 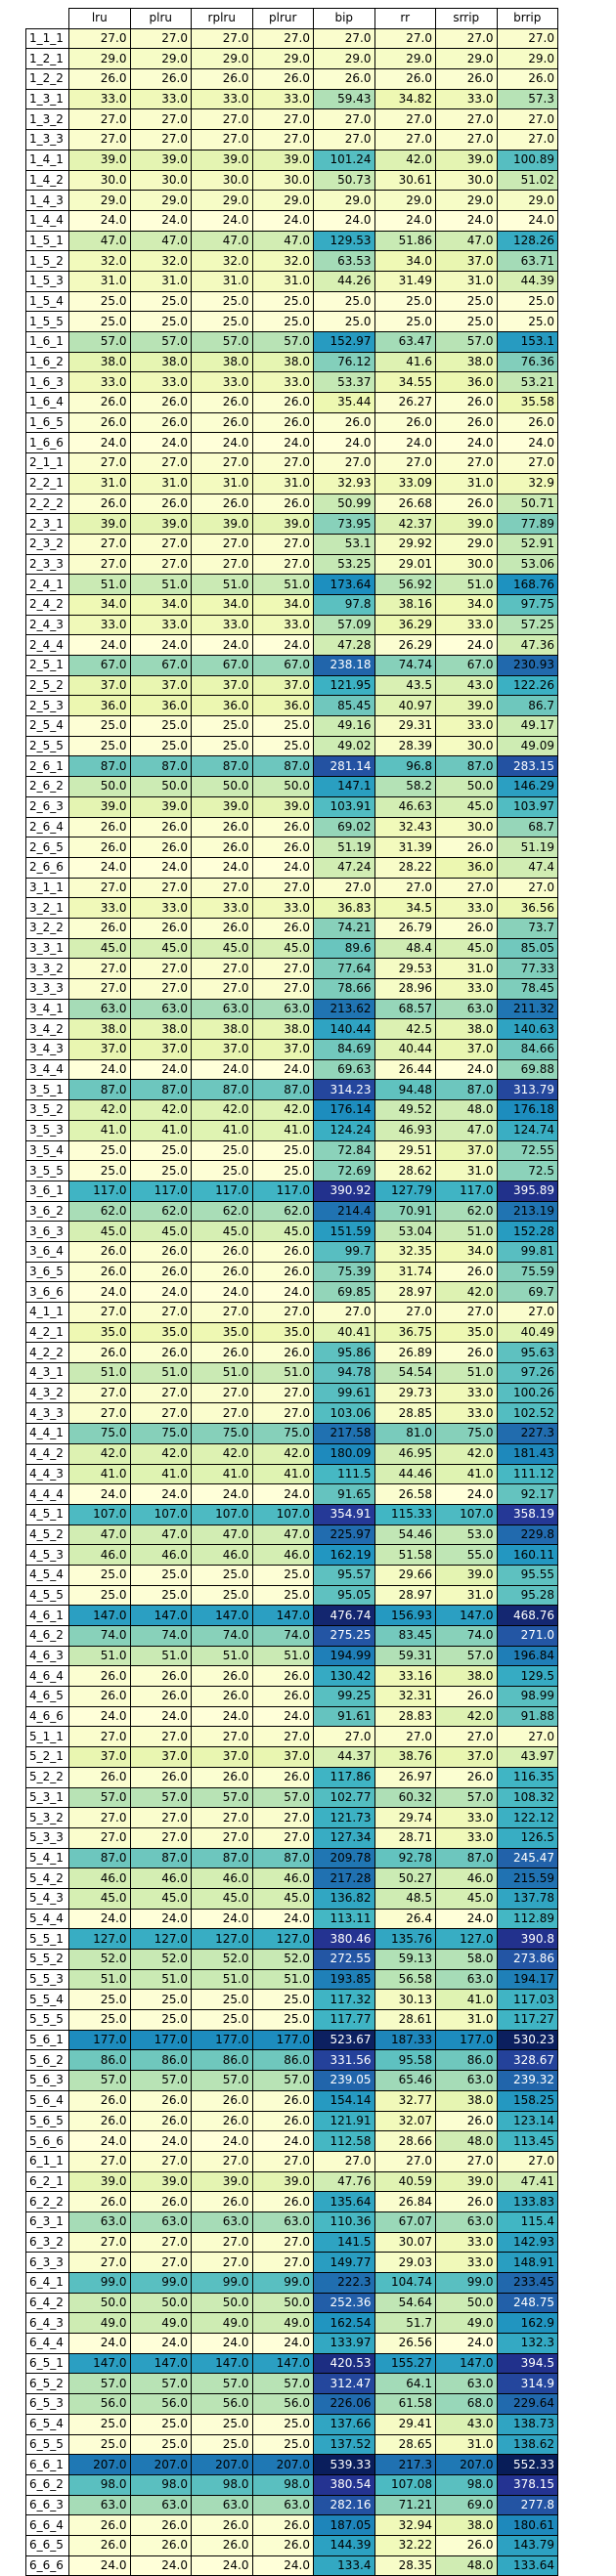 I want to click on heatmap-cell: 51.86, so click(x=405, y=241).